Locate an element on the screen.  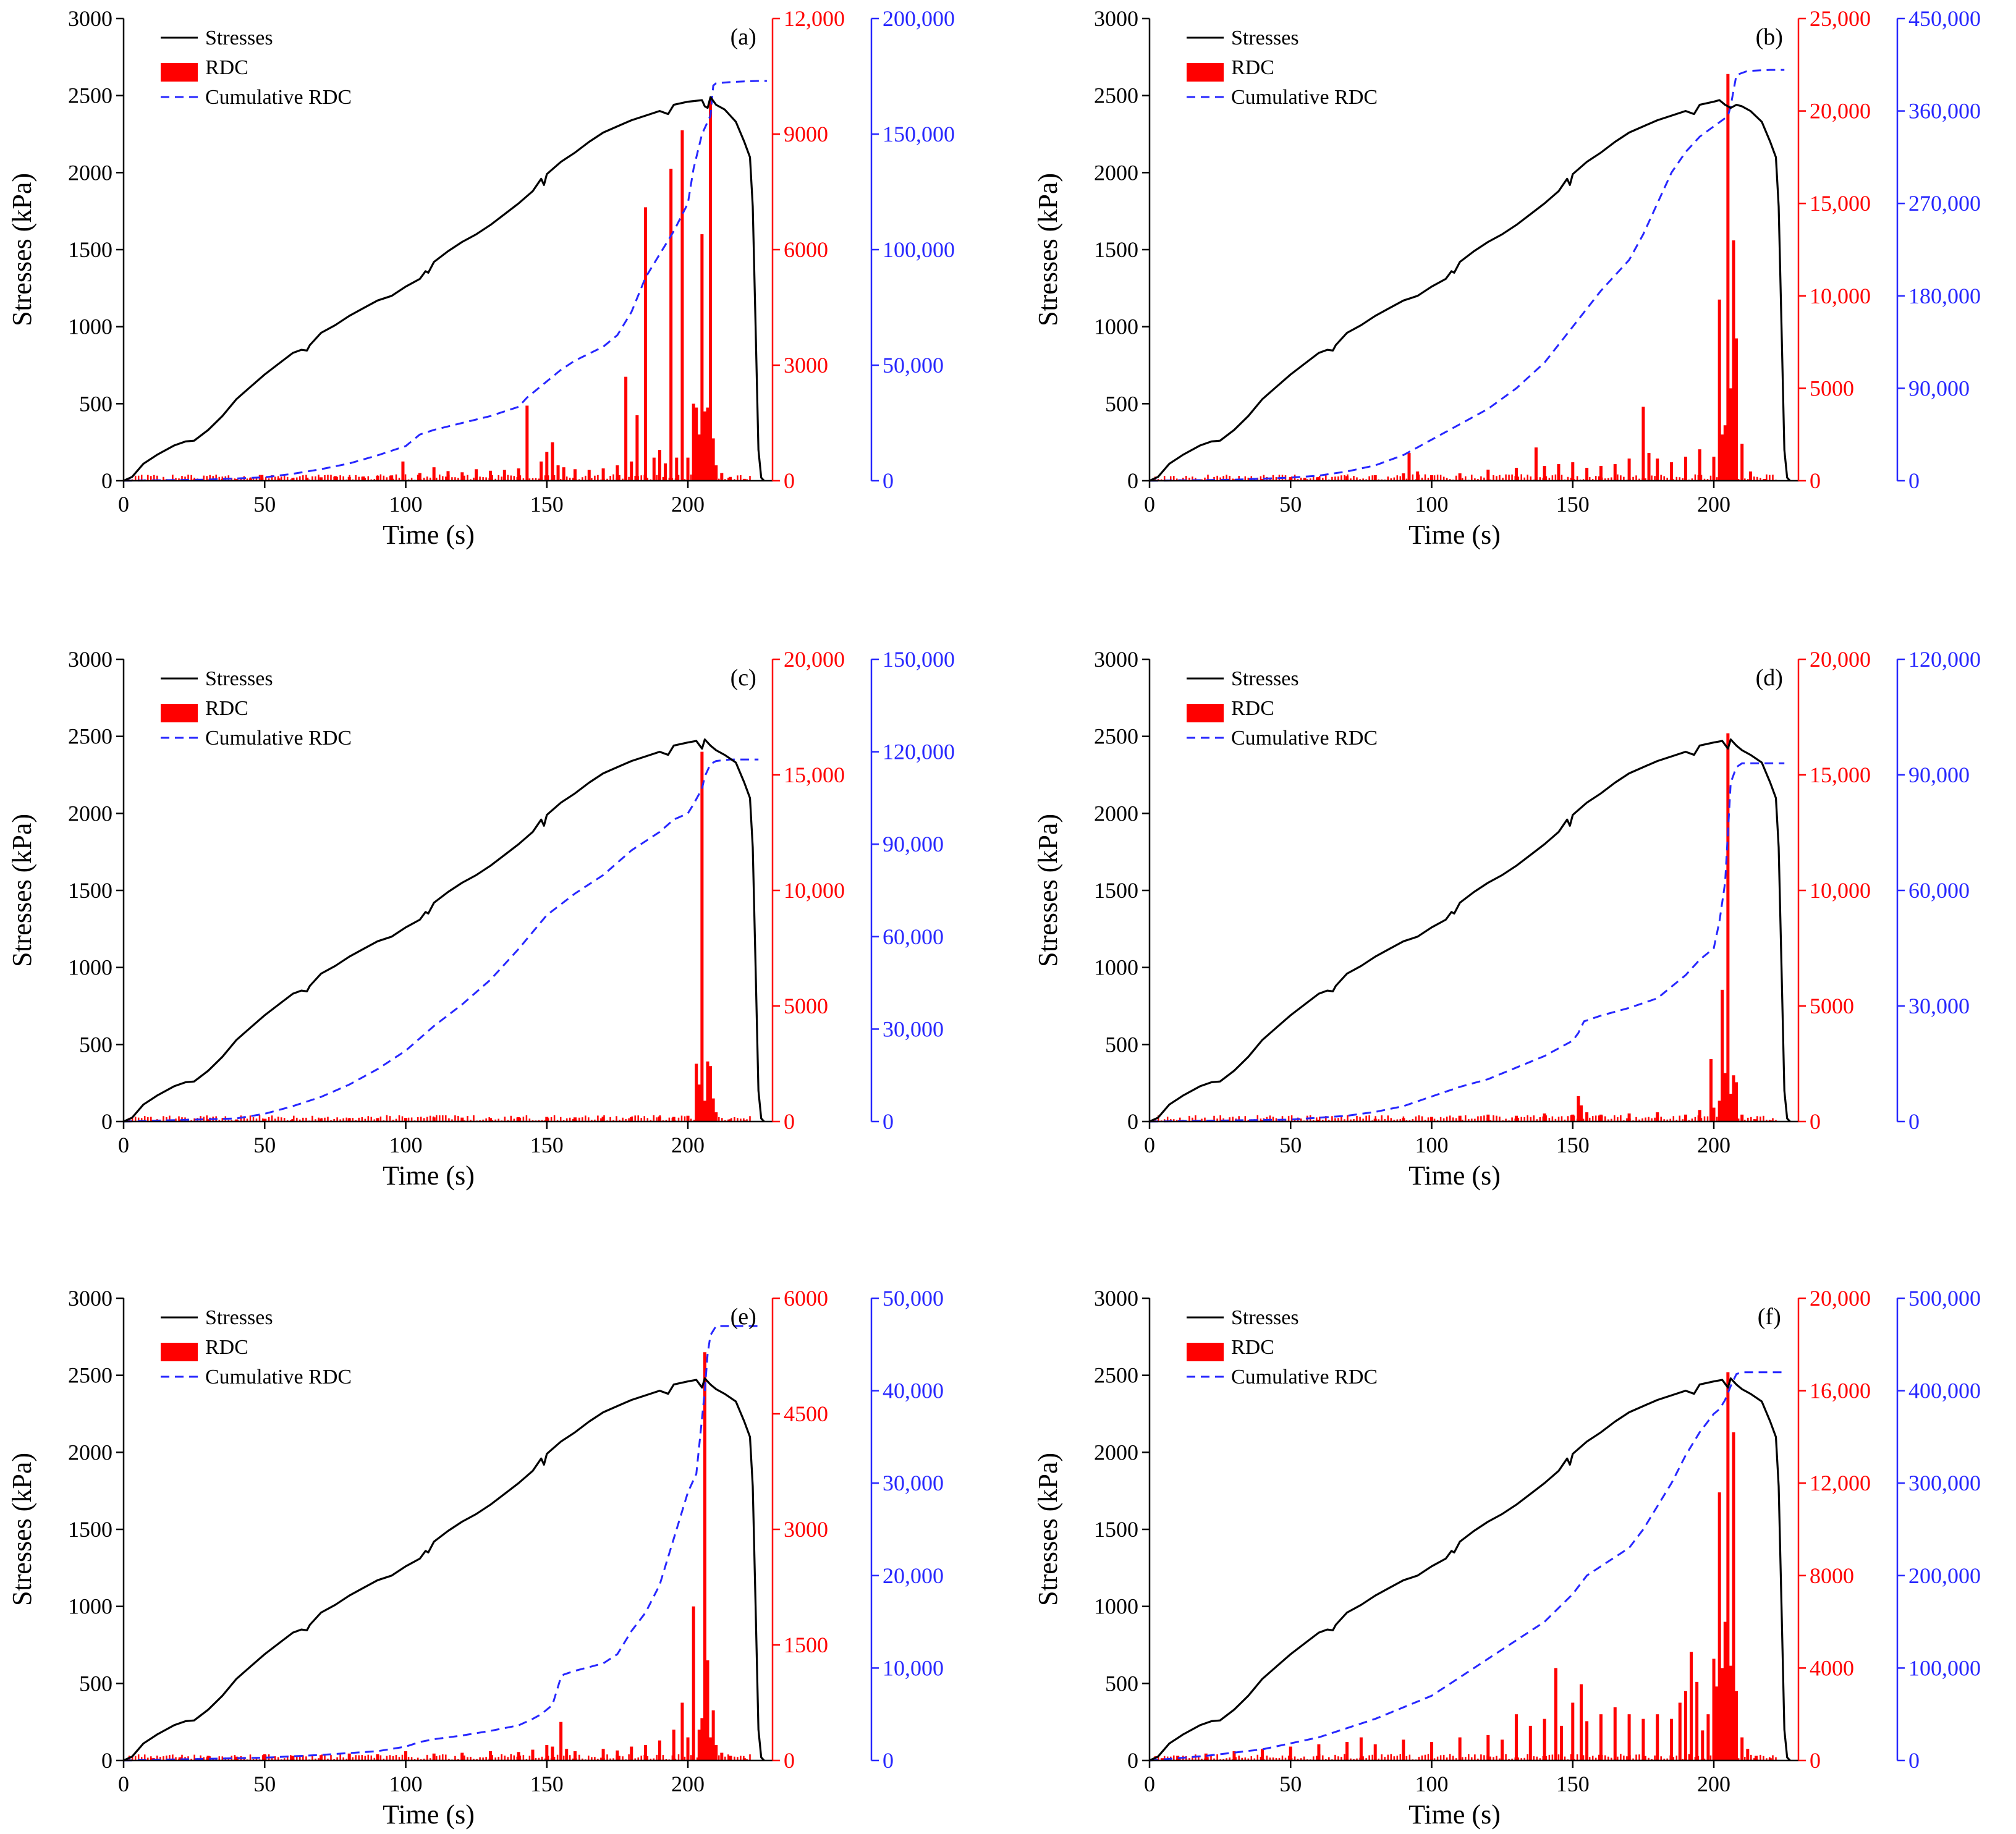
x-axis-title: Time (s) is located at coordinates (429, 1815).